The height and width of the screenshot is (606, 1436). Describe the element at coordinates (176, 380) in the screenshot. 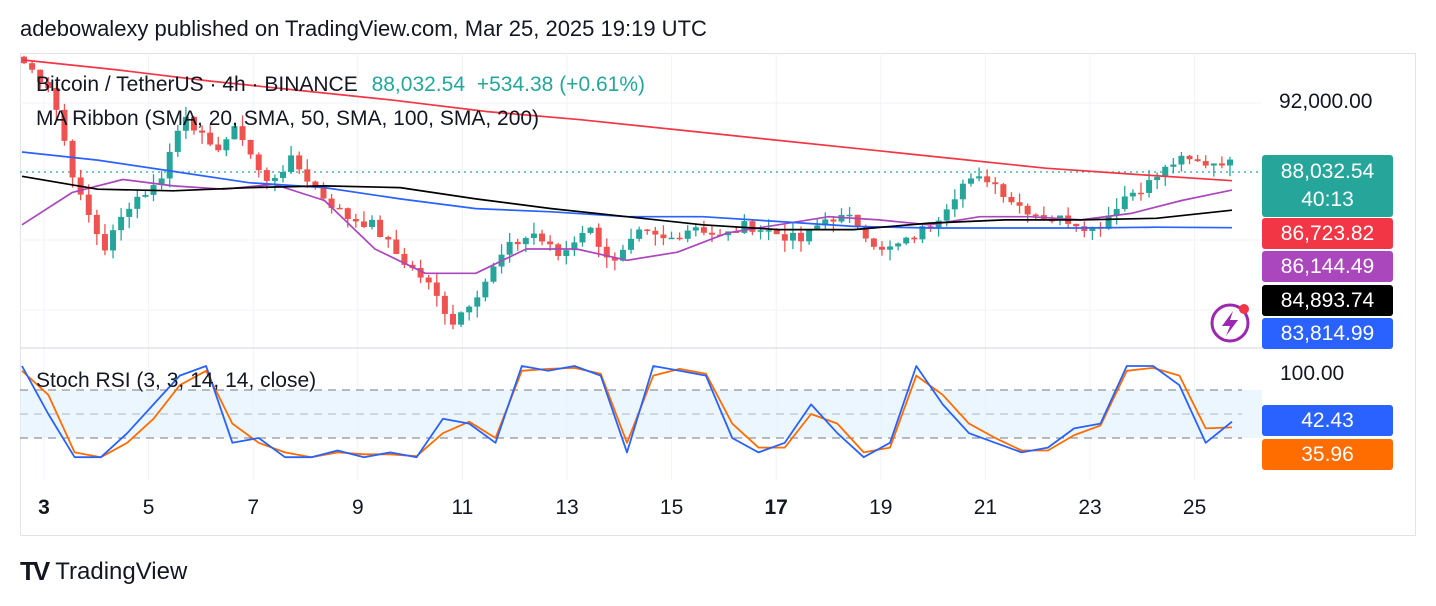

I see `stoch-rsi-legend: Stoch RSI (3, 3, 14, 14, close)` at that location.